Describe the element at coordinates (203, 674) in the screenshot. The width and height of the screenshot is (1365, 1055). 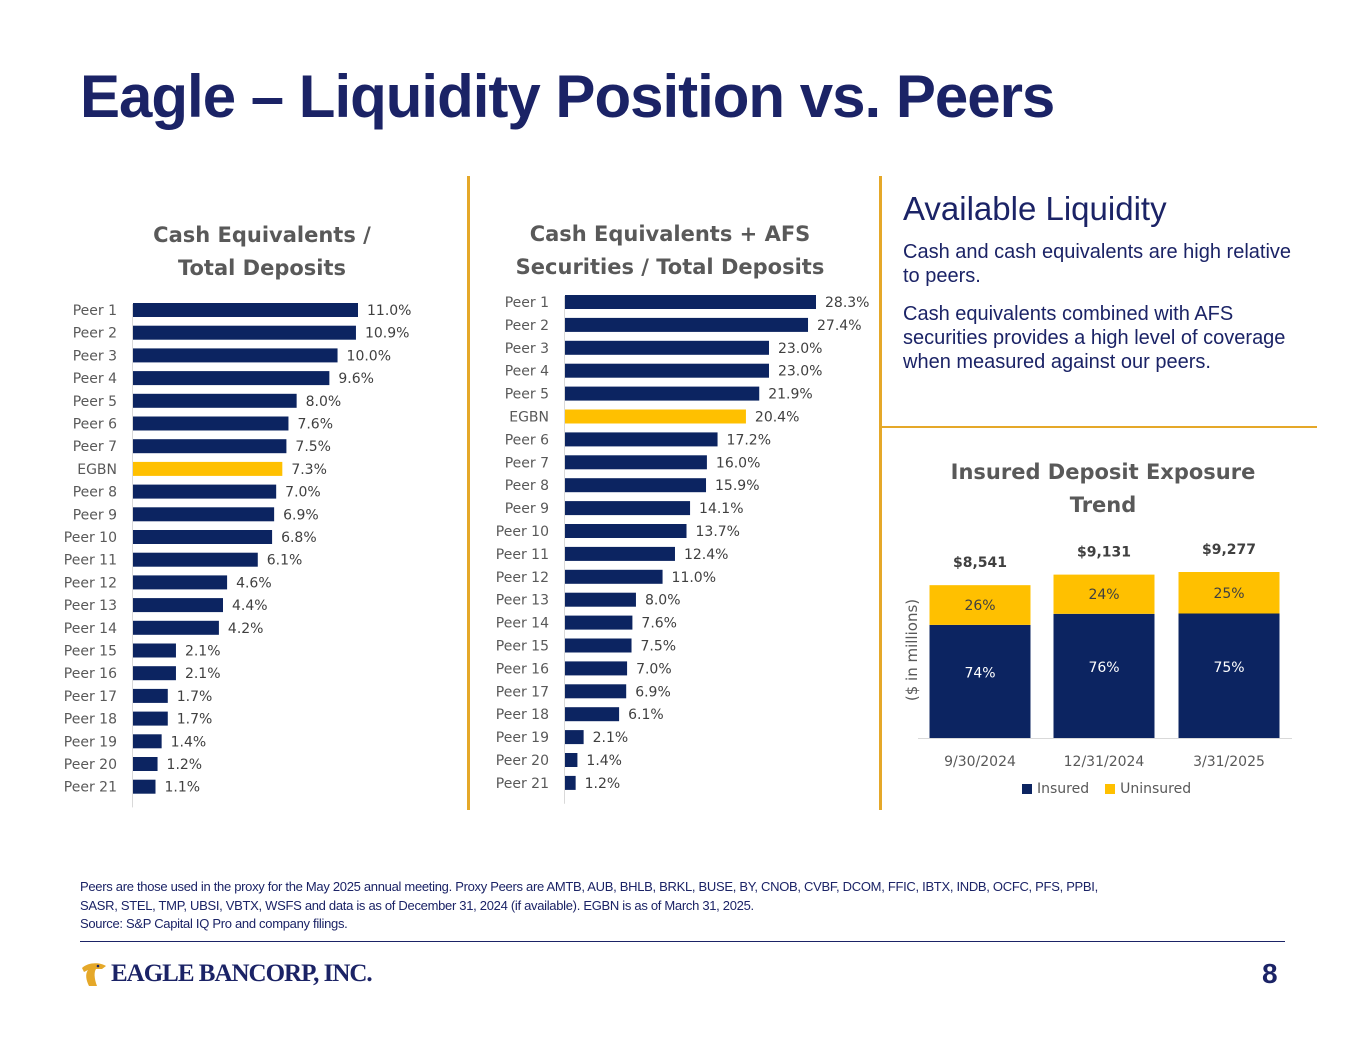
I see `chart1-value-label: 2.1%` at that location.